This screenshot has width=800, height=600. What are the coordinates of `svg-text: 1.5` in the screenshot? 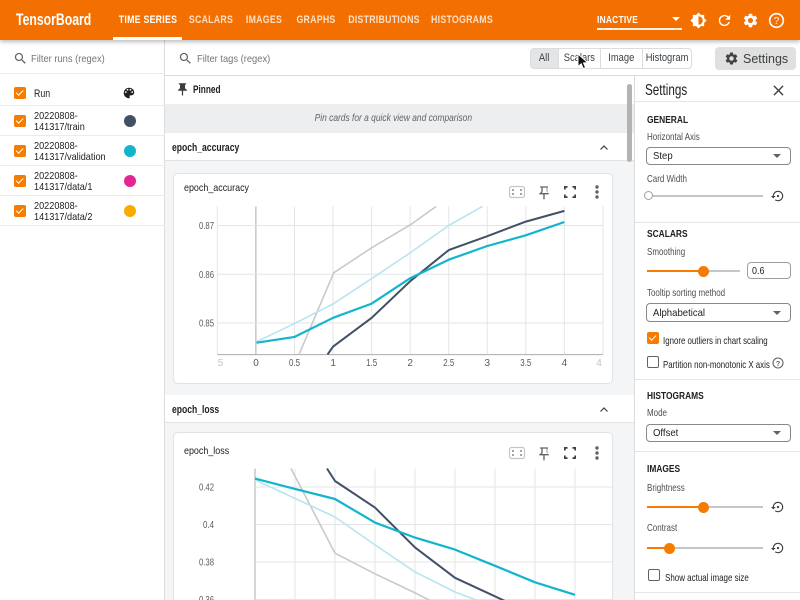 It's located at (371, 363).